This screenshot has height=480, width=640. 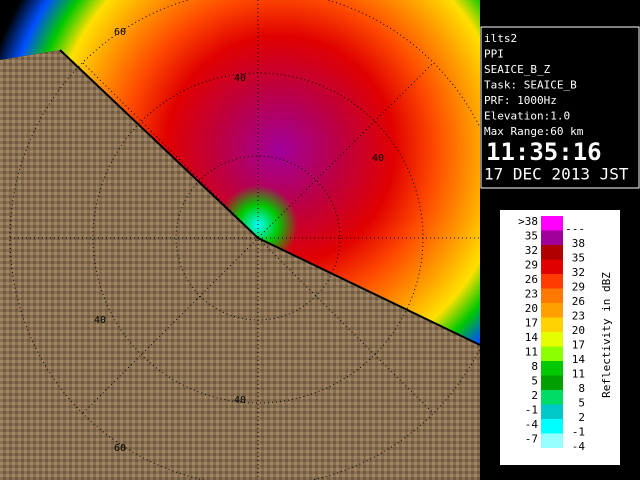 I want to click on legend-high: 2, so click(x=581, y=417).